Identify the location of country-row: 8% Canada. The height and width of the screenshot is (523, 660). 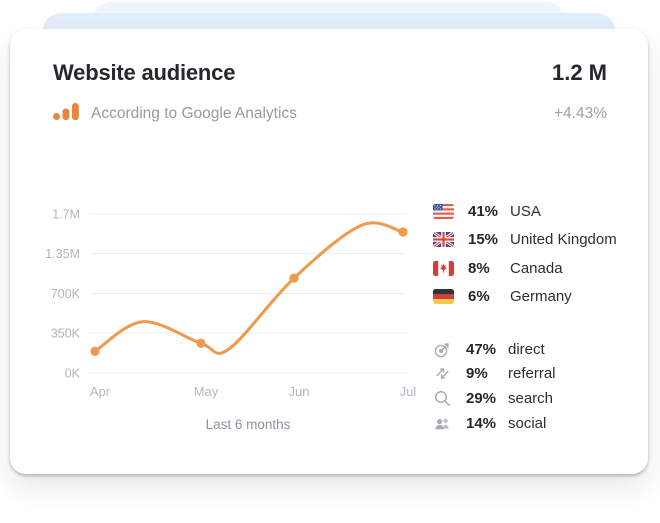
(535, 268).